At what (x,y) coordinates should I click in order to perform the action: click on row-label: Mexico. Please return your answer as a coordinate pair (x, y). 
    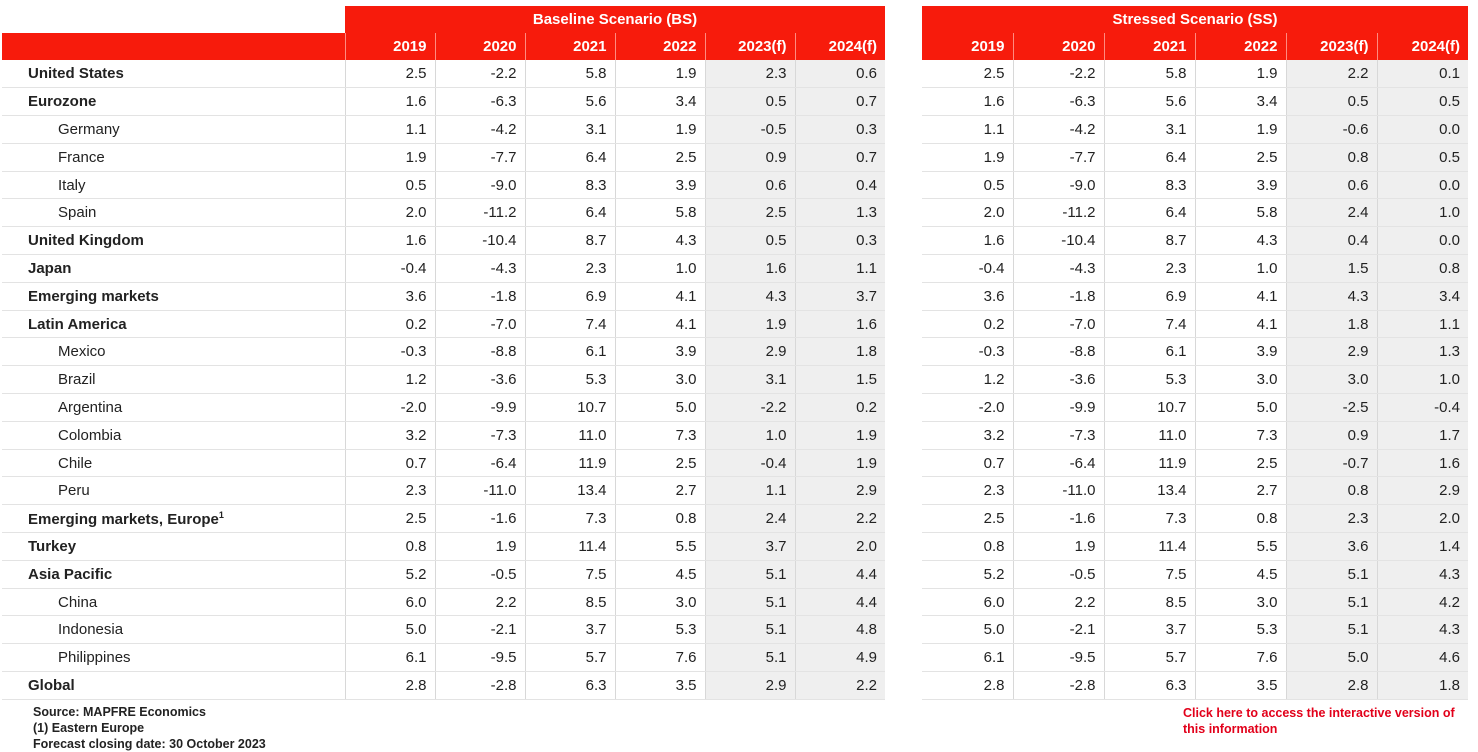
    Looking at the image, I should click on (173, 352).